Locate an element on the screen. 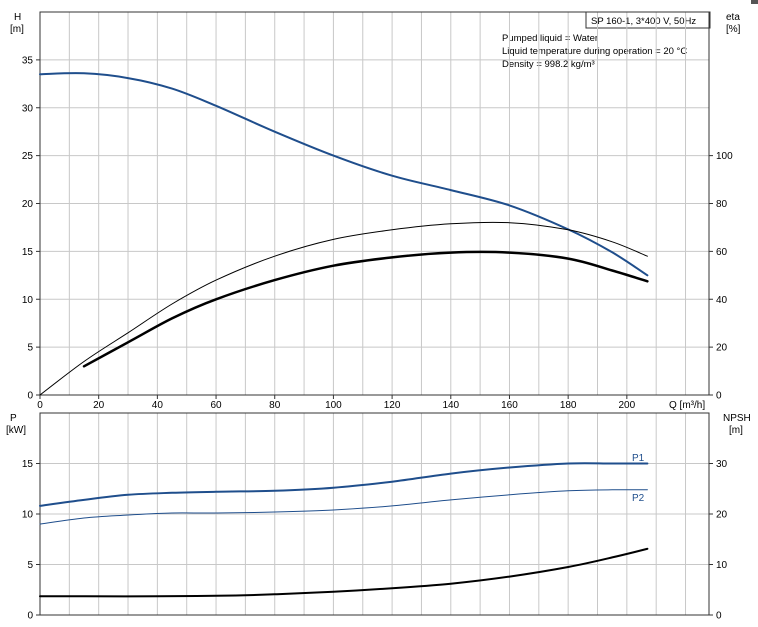 Image resolution: width=758 pixels, height=627 pixels. menu-icon is located at coordinates (754, 2).